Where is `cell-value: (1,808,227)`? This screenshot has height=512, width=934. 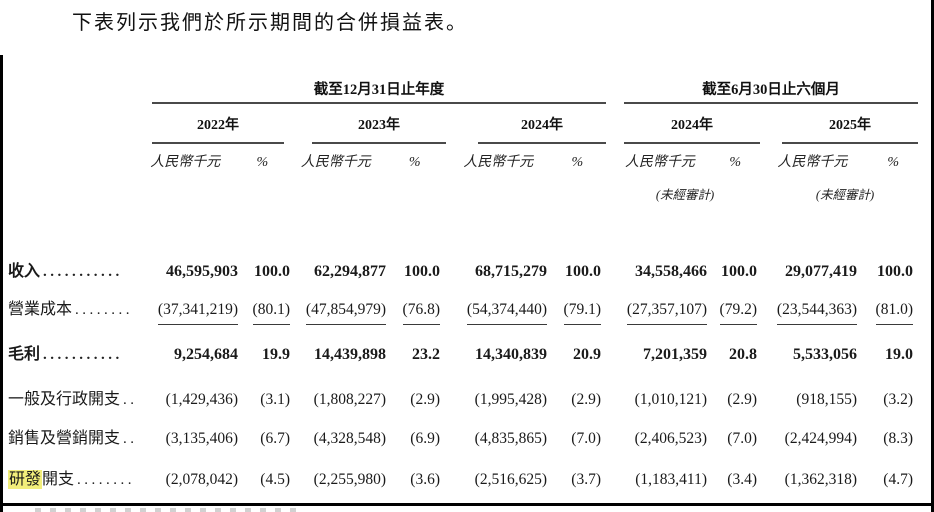 cell-value: (1,808,227) is located at coordinates (349, 399).